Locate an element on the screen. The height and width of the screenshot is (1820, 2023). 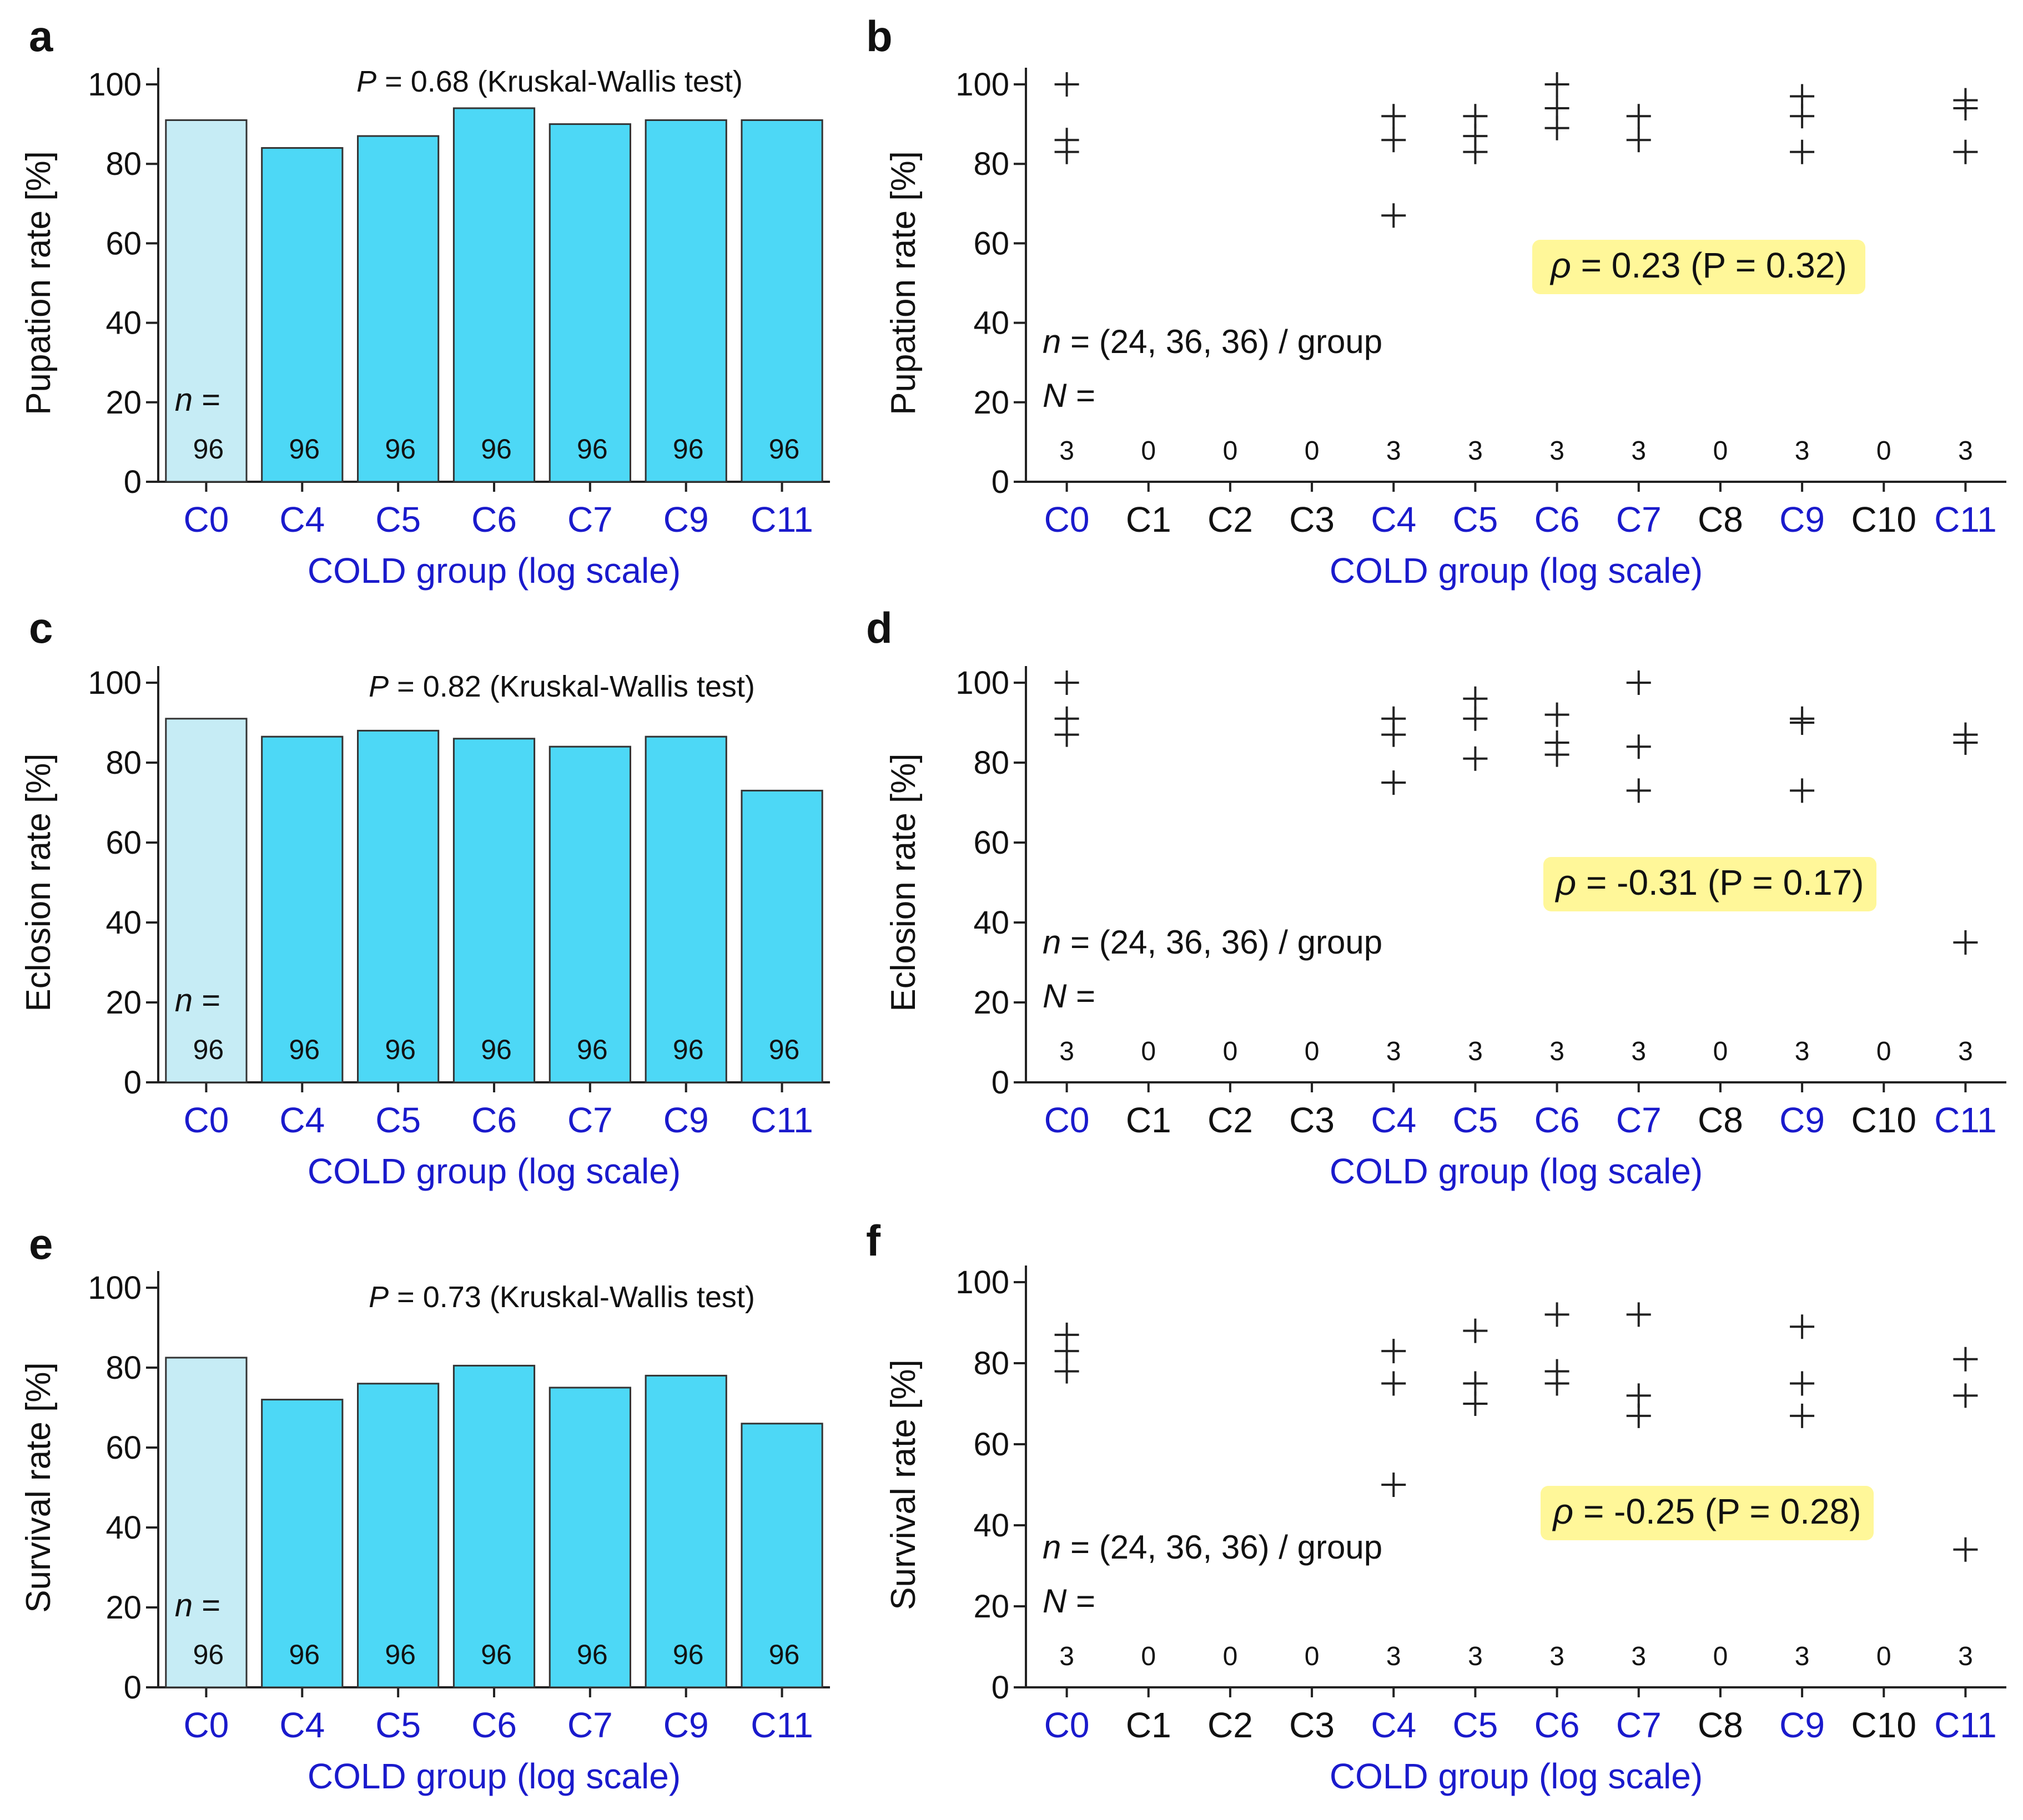
y-tick-label: 100 is located at coordinates (115, 683).